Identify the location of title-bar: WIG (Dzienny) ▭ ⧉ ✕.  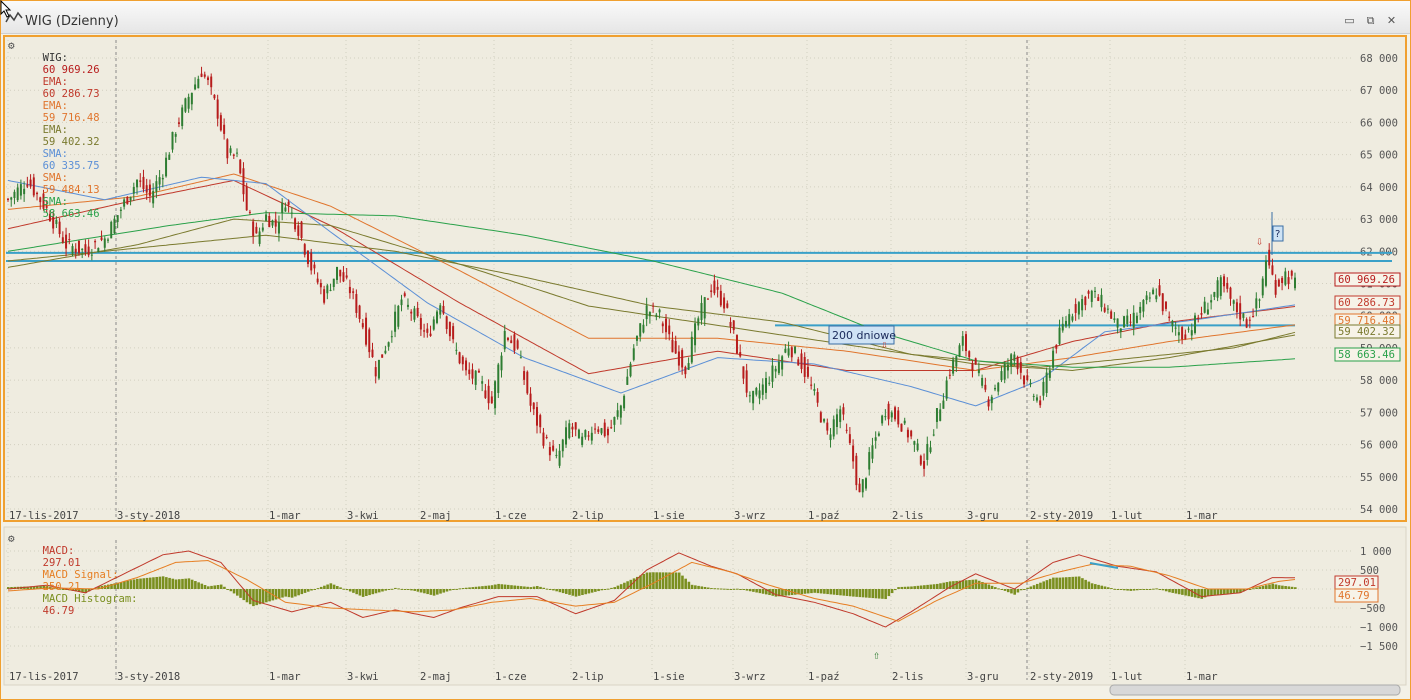
(705, 17).